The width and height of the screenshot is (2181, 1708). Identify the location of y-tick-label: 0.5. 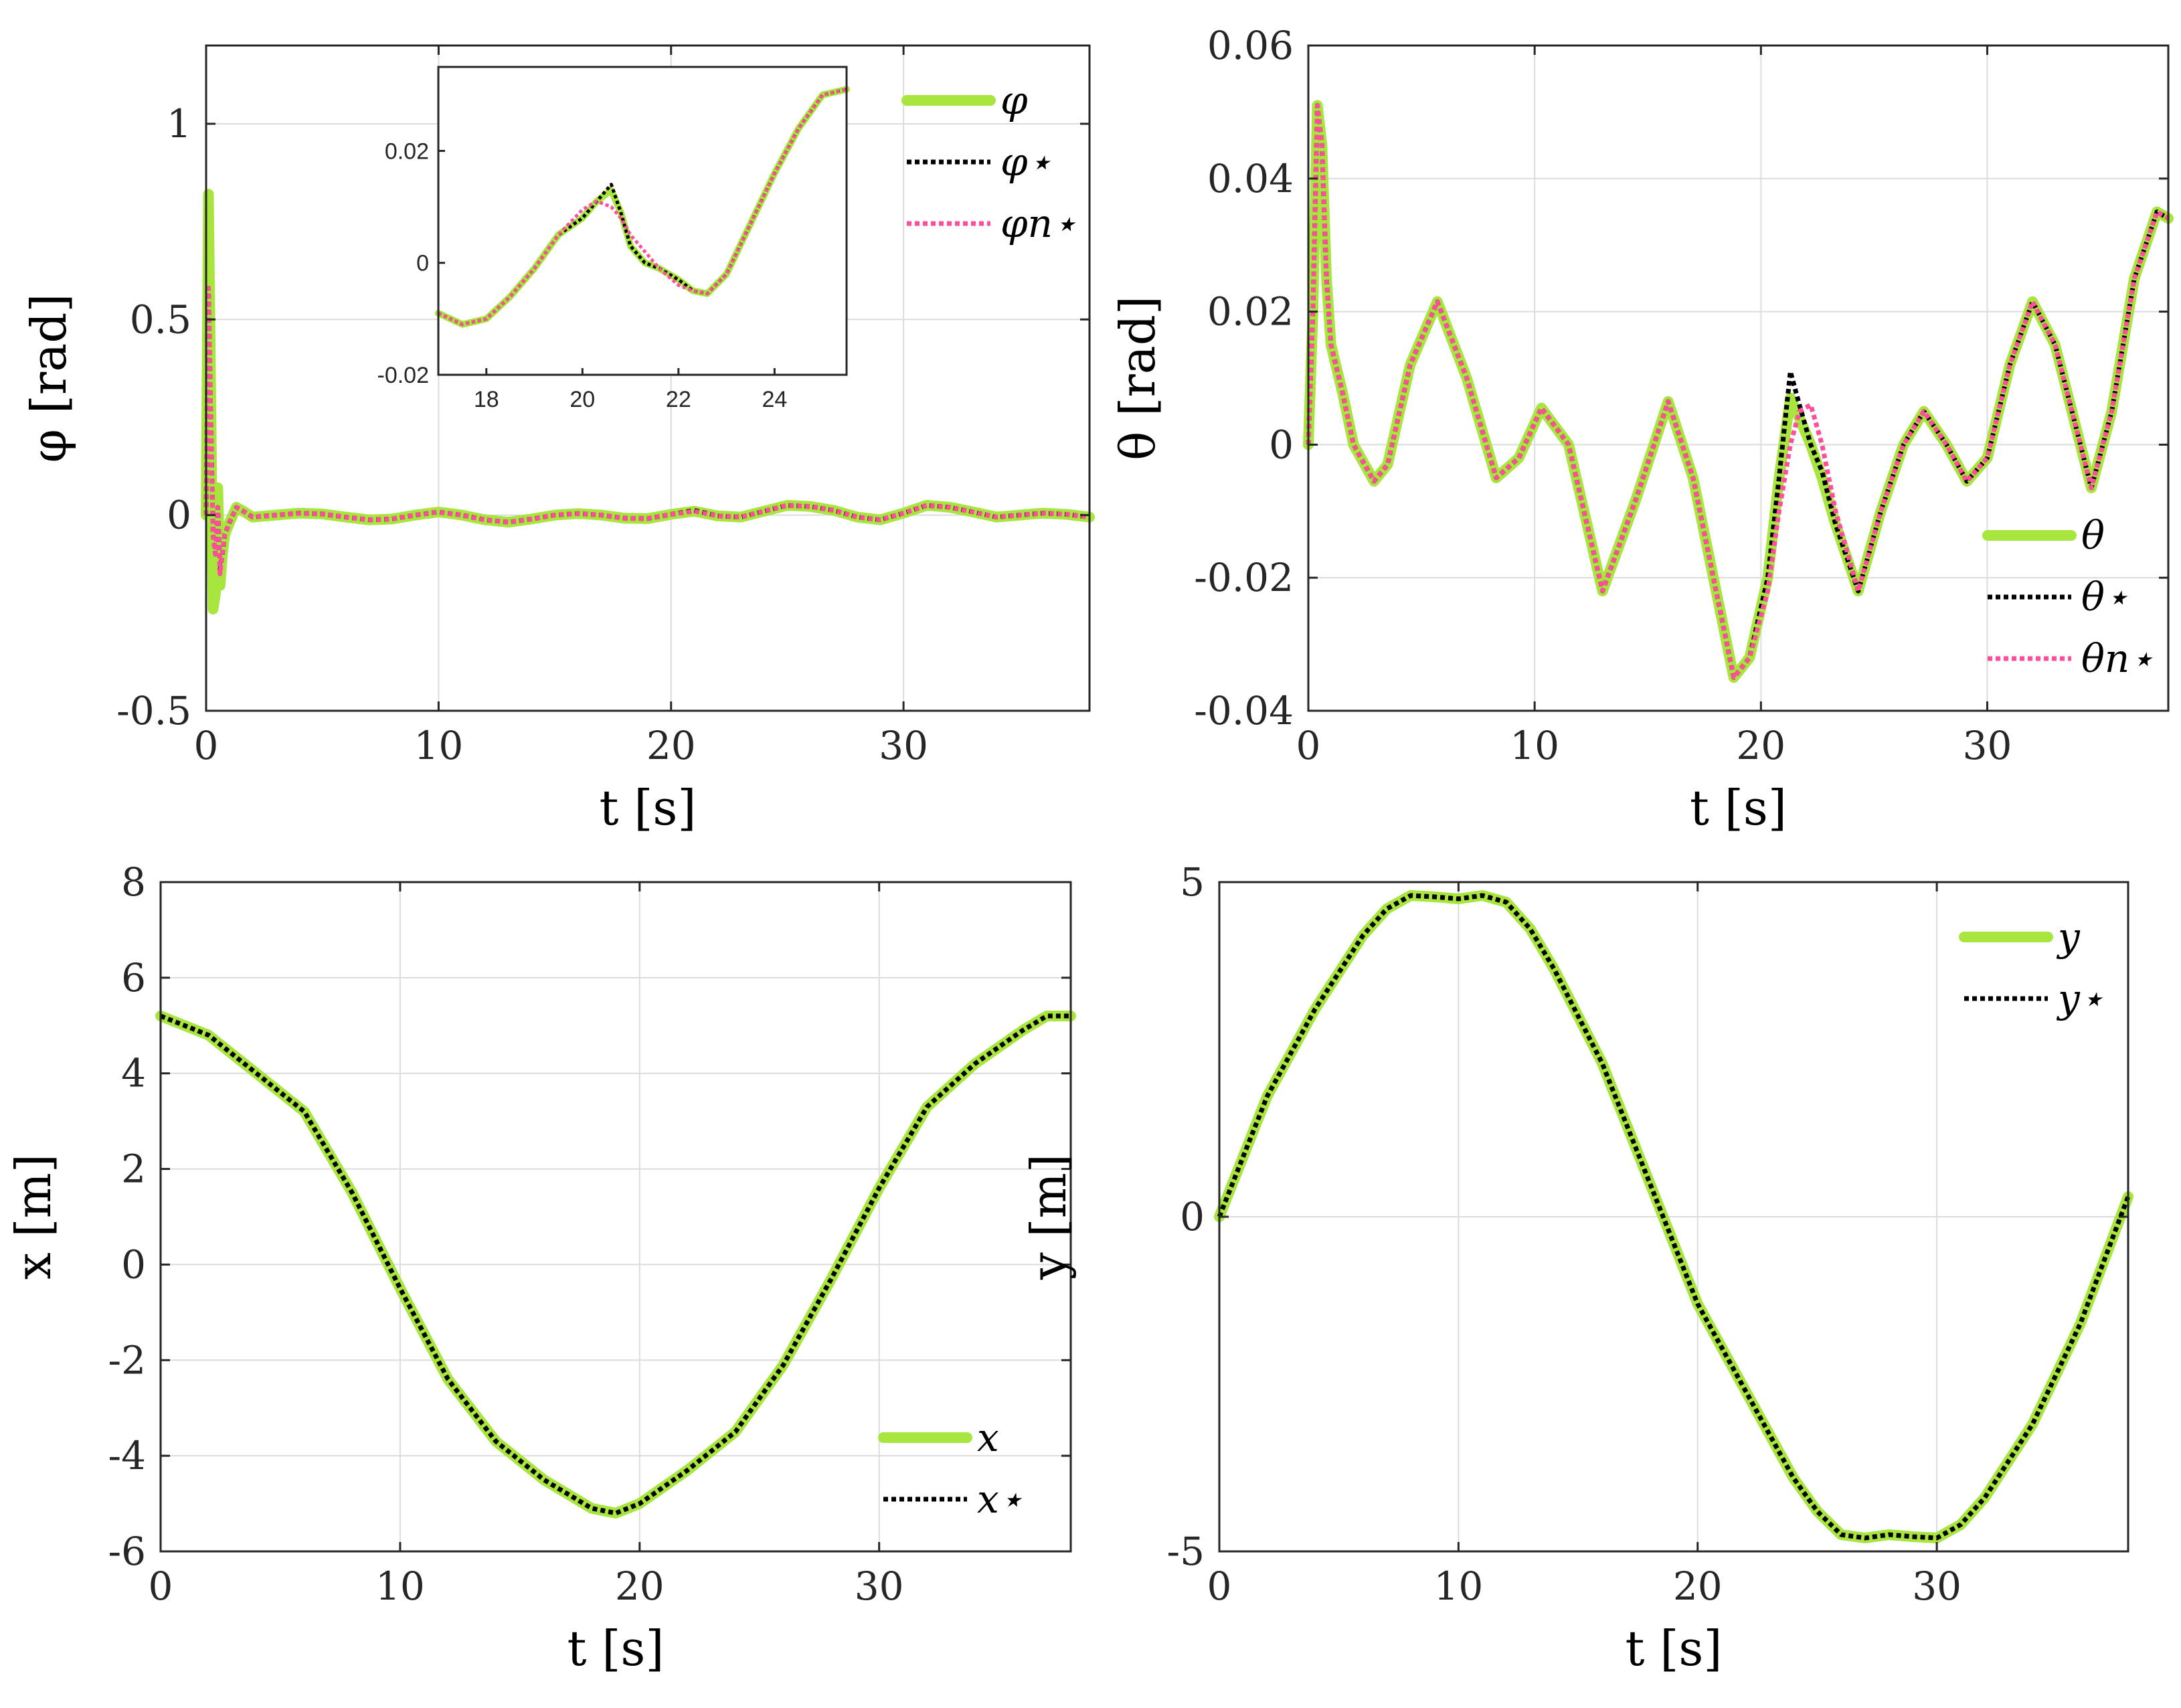
(160, 319).